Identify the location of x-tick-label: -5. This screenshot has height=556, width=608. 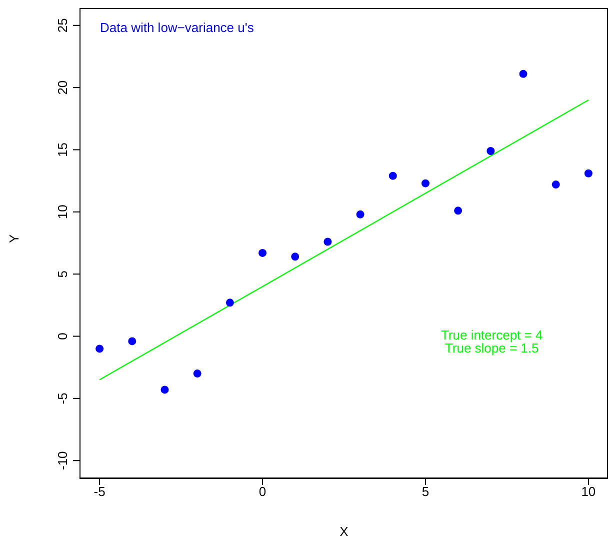
(100, 492).